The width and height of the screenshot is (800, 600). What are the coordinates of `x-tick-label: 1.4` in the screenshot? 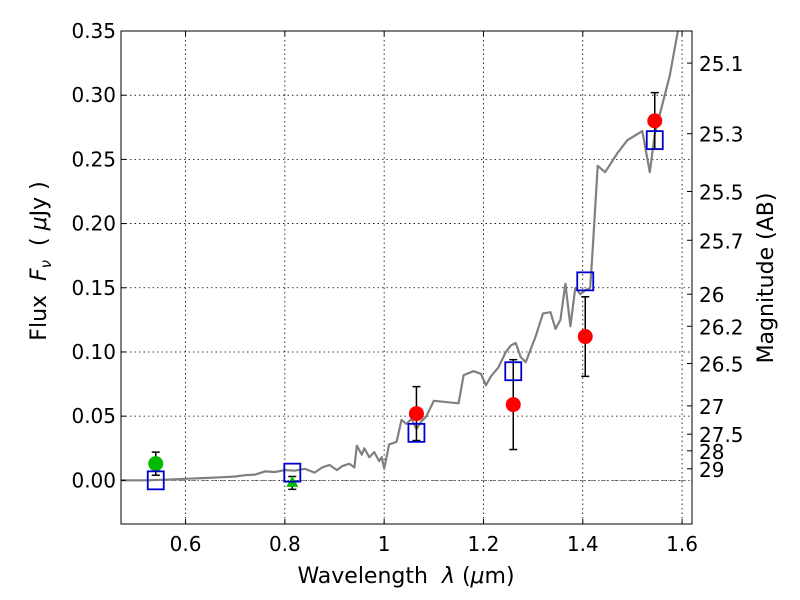 It's located at (583, 544).